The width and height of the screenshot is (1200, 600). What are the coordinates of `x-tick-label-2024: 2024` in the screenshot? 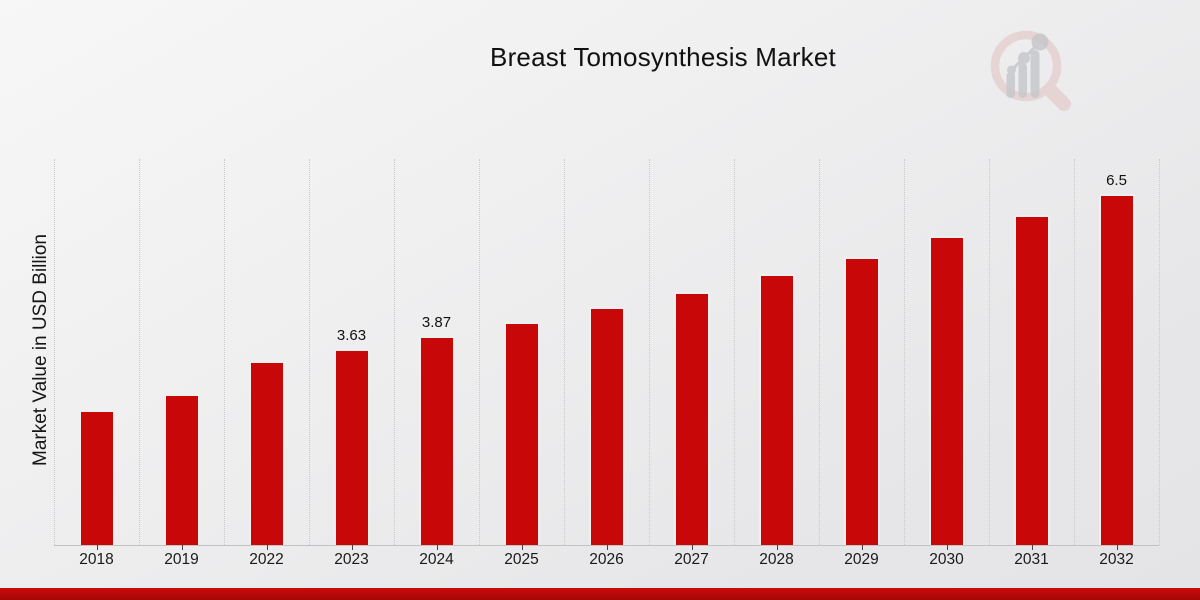 It's located at (436, 559).